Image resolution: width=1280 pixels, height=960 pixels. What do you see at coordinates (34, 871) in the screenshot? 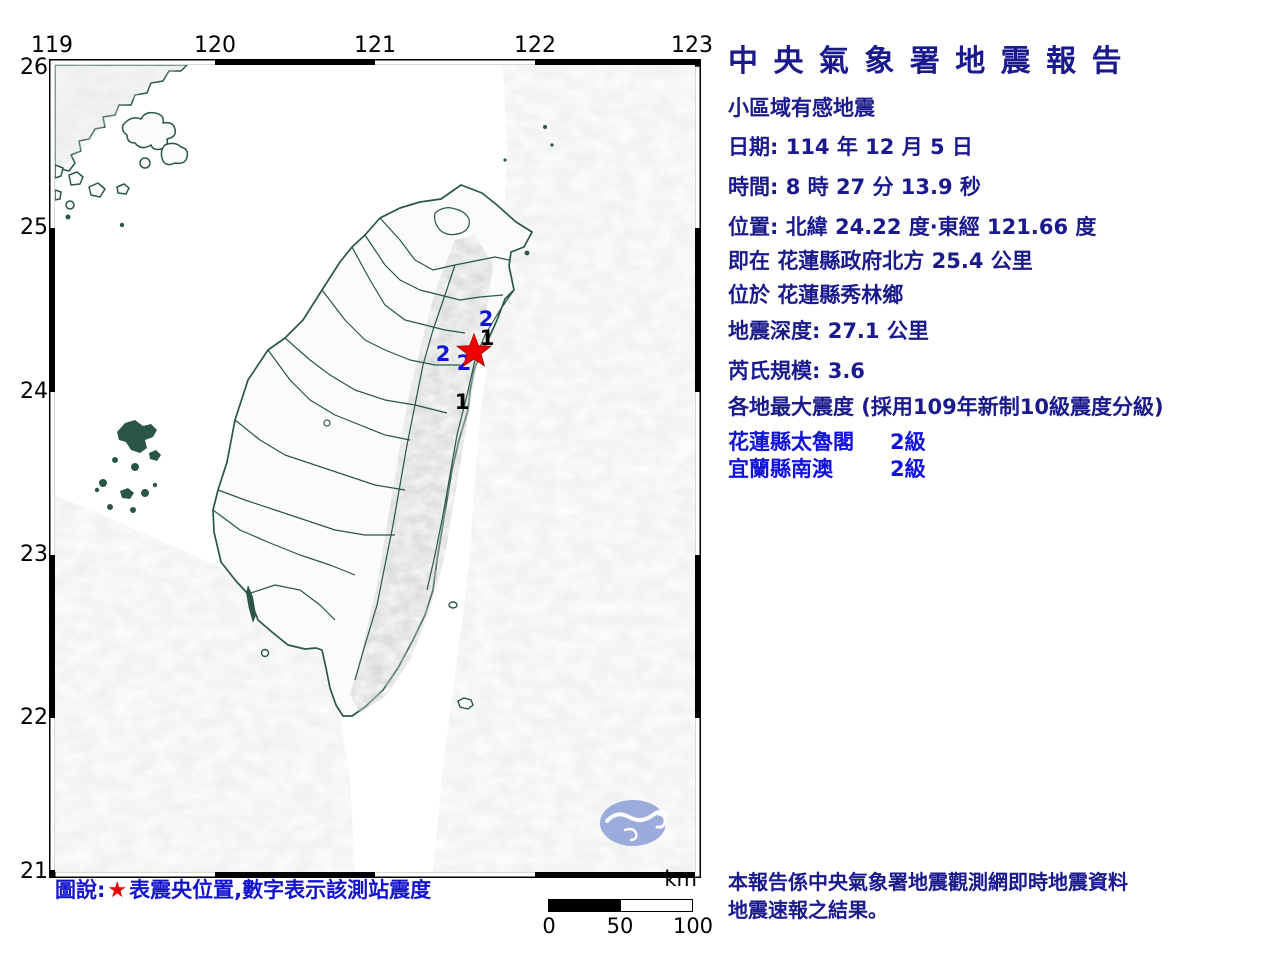
I see `y-axis-tick-label: 21` at bounding box center [34, 871].